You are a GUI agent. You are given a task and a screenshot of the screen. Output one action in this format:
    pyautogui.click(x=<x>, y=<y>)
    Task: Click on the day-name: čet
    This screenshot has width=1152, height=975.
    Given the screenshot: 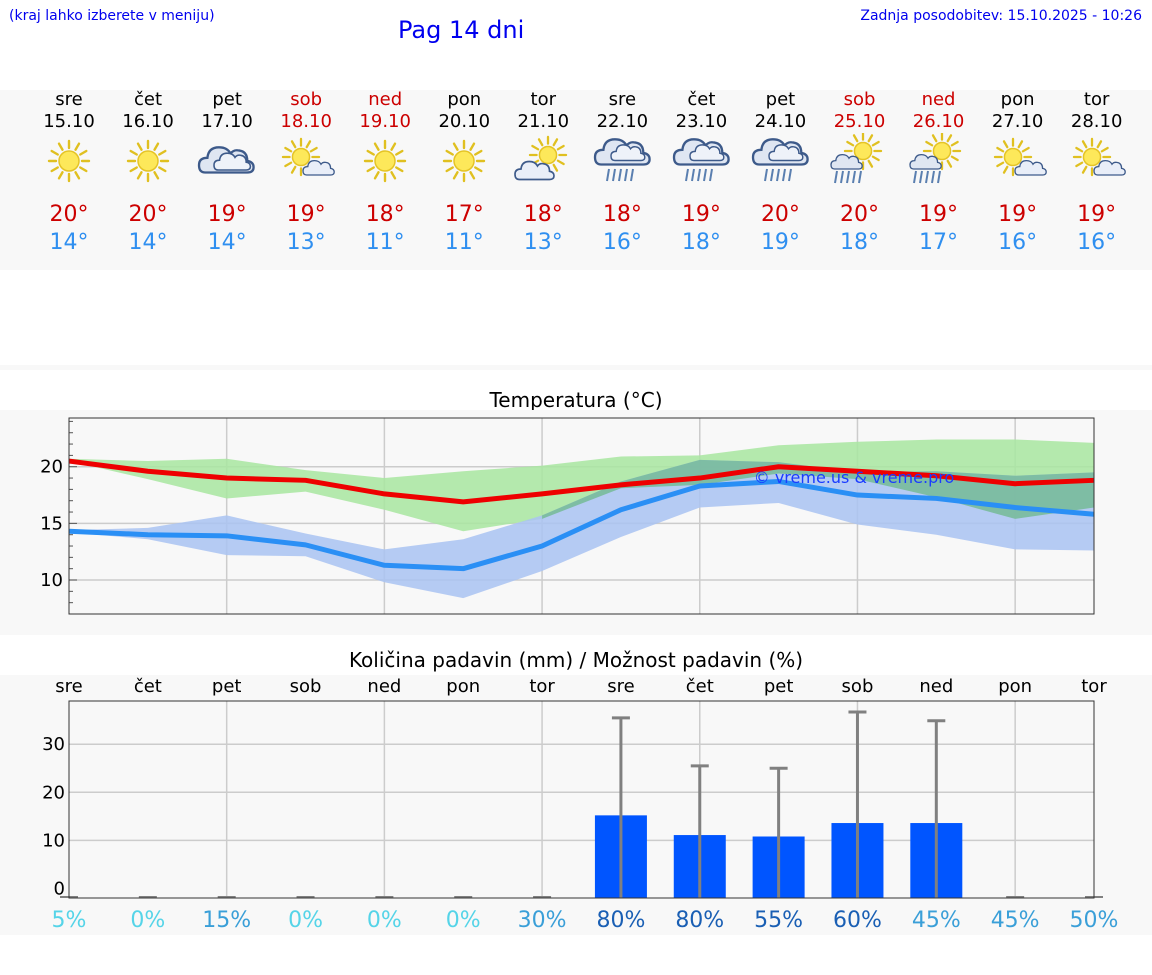 What is the action you would take?
    pyautogui.click(x=701, y=99)
    